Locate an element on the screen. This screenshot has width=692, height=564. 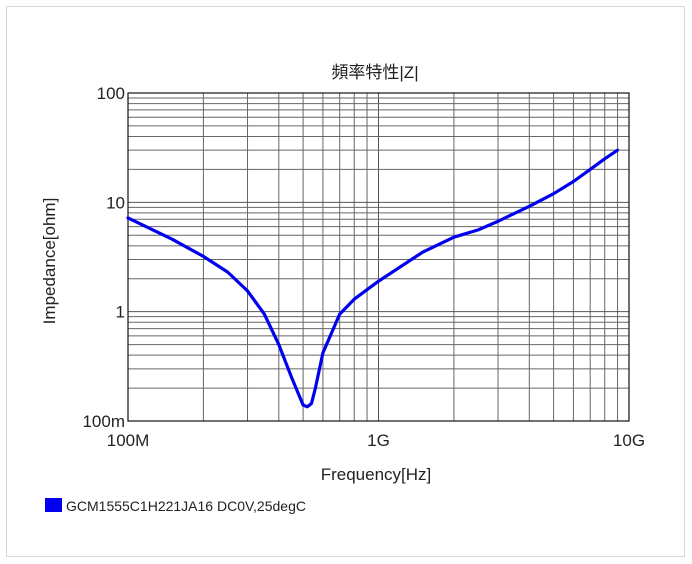
y-tick-label: 100m is located at coordinates (103, 421).